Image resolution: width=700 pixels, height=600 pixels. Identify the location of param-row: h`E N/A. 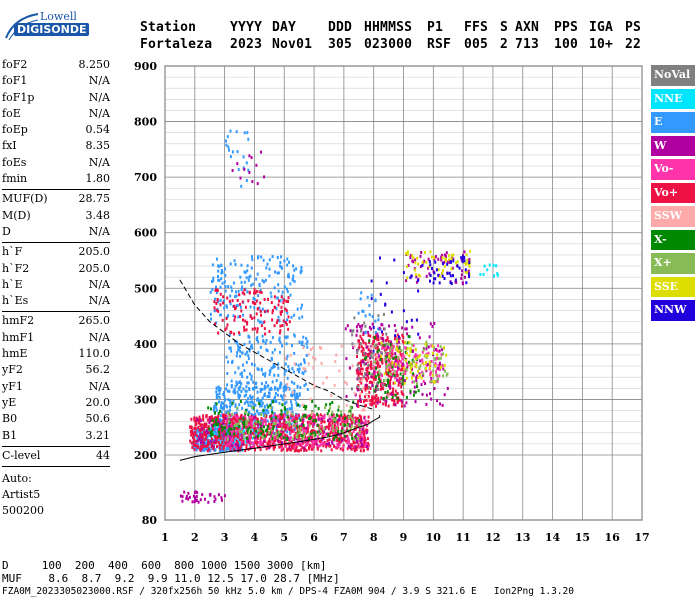
(56, 286).